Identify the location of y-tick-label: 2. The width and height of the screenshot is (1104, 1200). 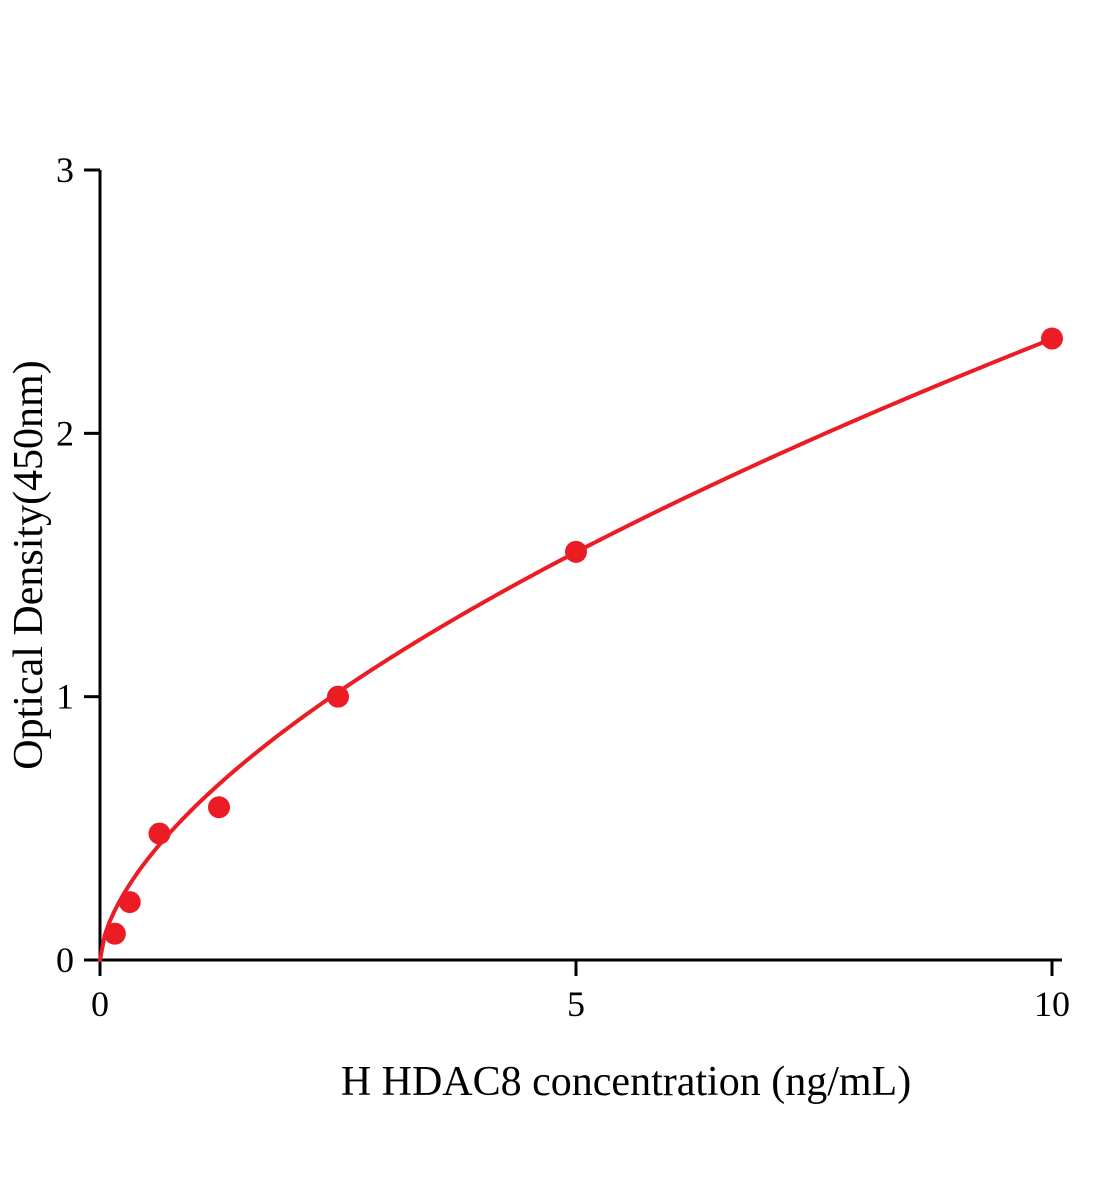
(65, 433).